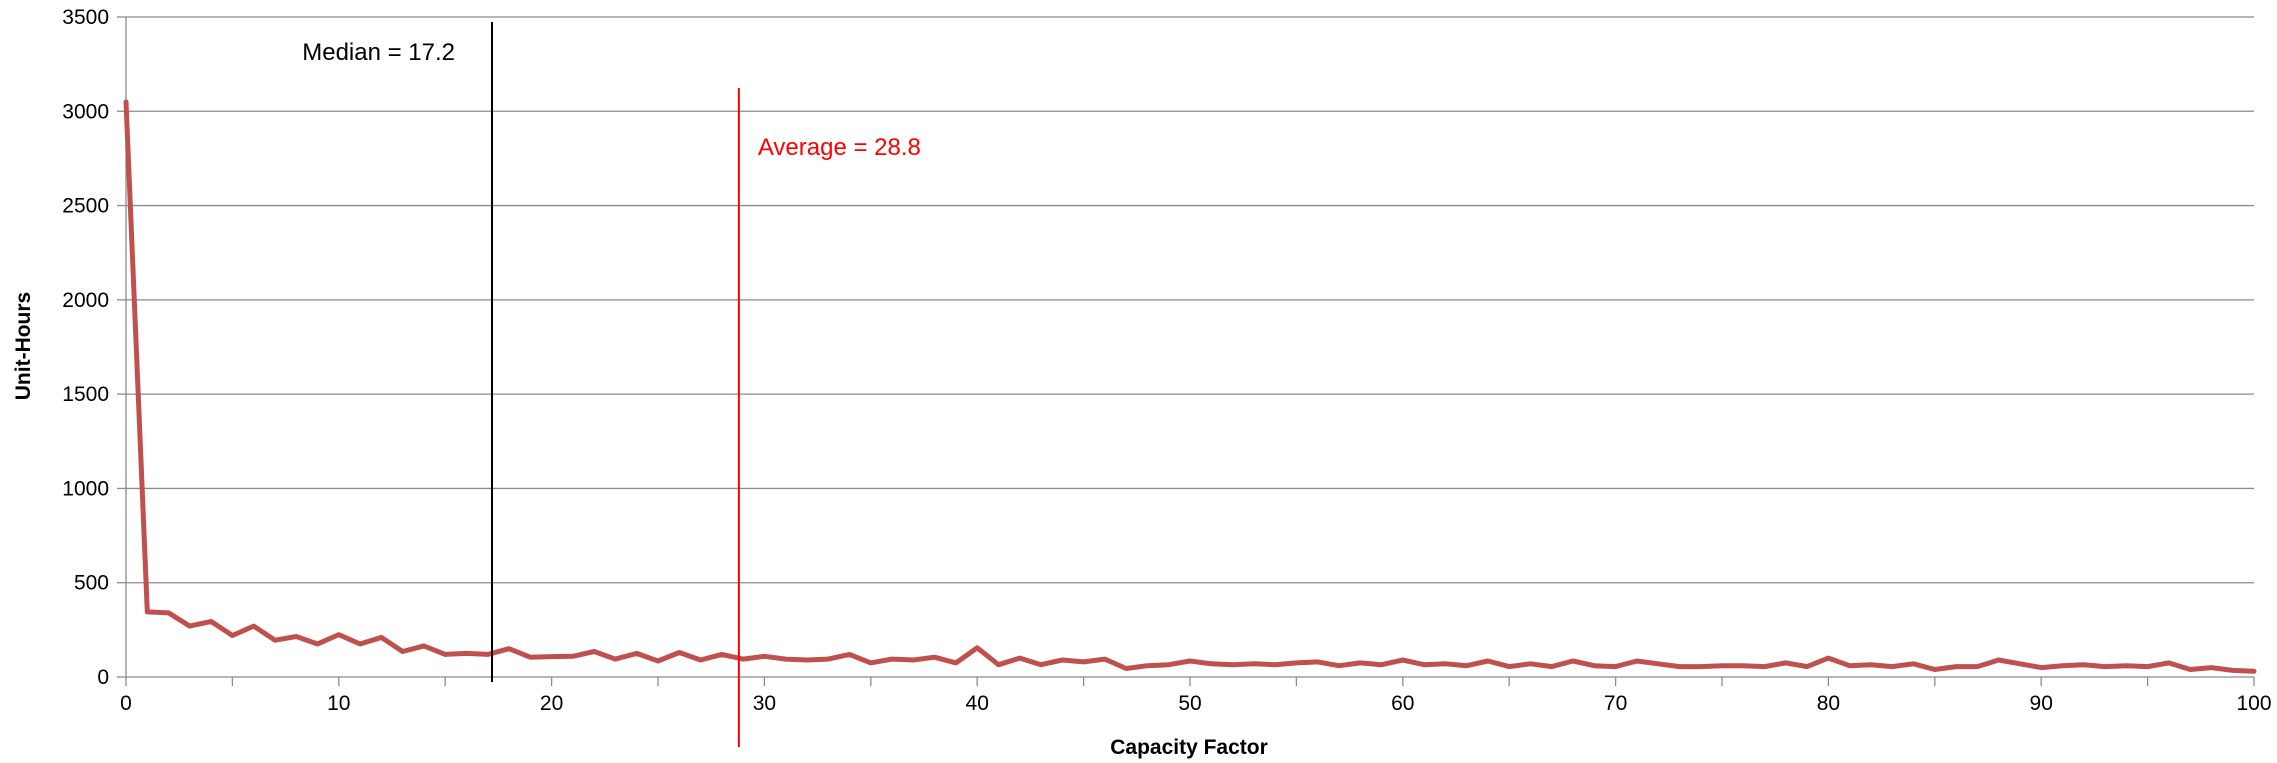 Image resolution: width=2277 pixels, height=763 pixels. Describe the element at coordinates (1615, 703) in the screenshot. I see `x-tick-label: 70` at that location.